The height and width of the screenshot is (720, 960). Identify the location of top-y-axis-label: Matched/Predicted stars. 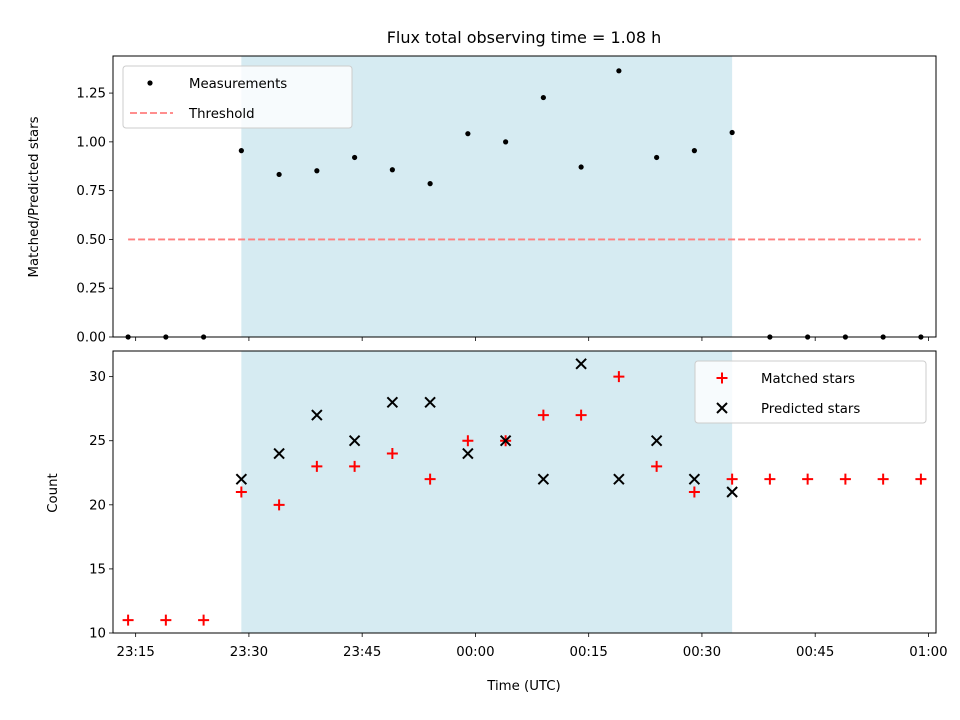
(34, 196).